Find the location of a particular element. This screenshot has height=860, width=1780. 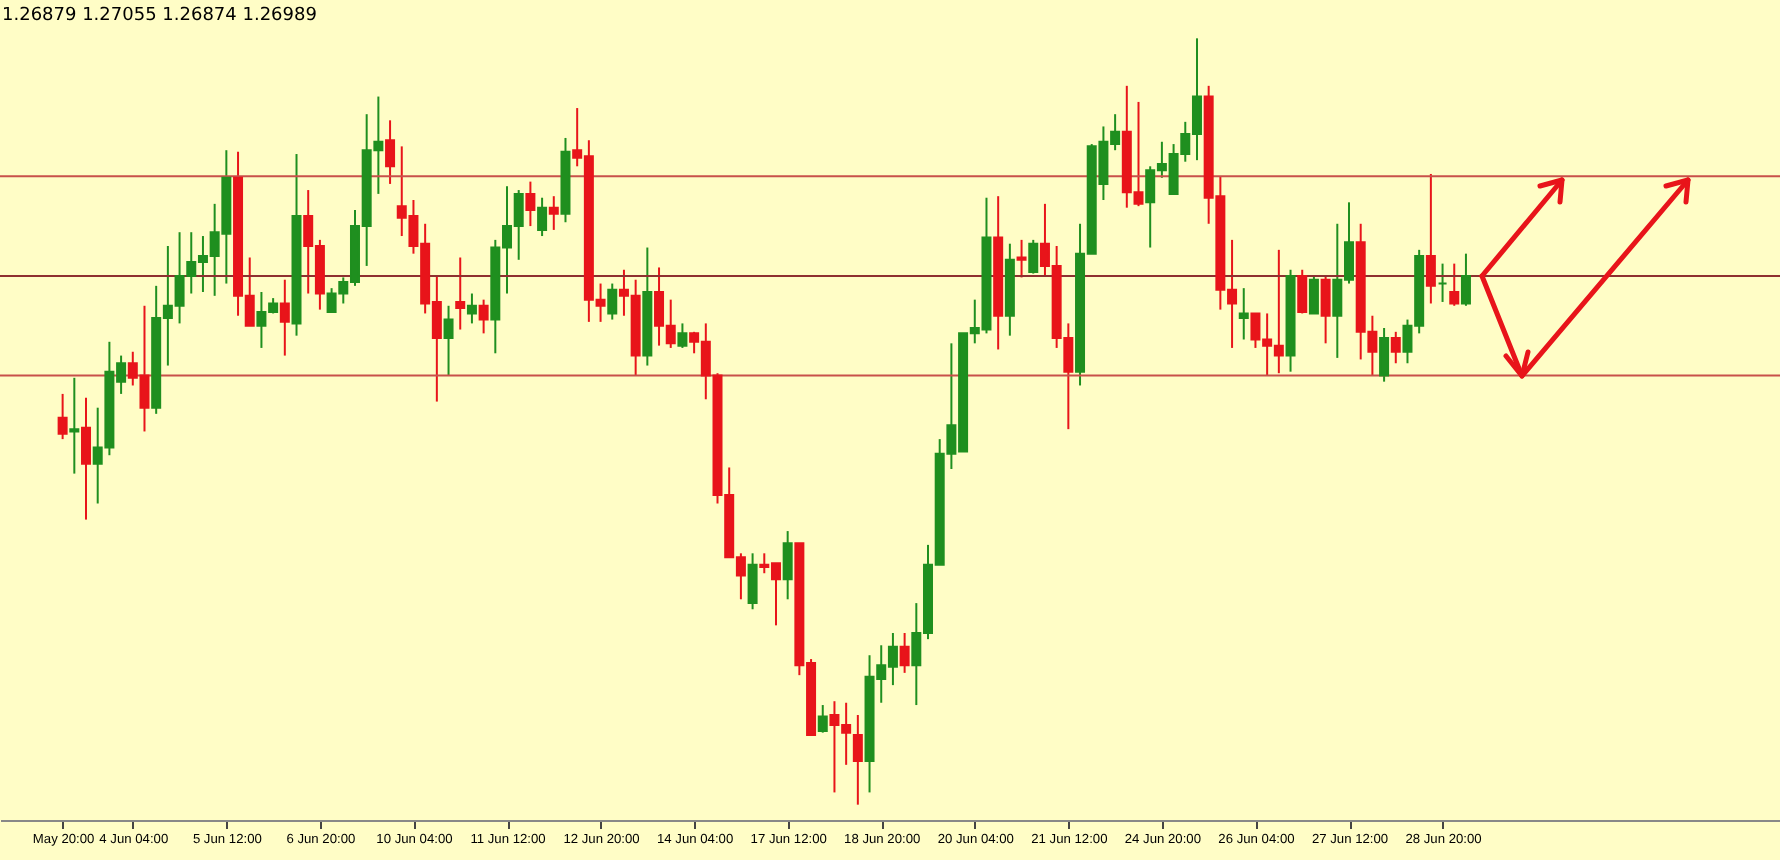

chart-title: 1.26879 1.27055 1.26874 1.26989 is located at coordinates (160, 16).